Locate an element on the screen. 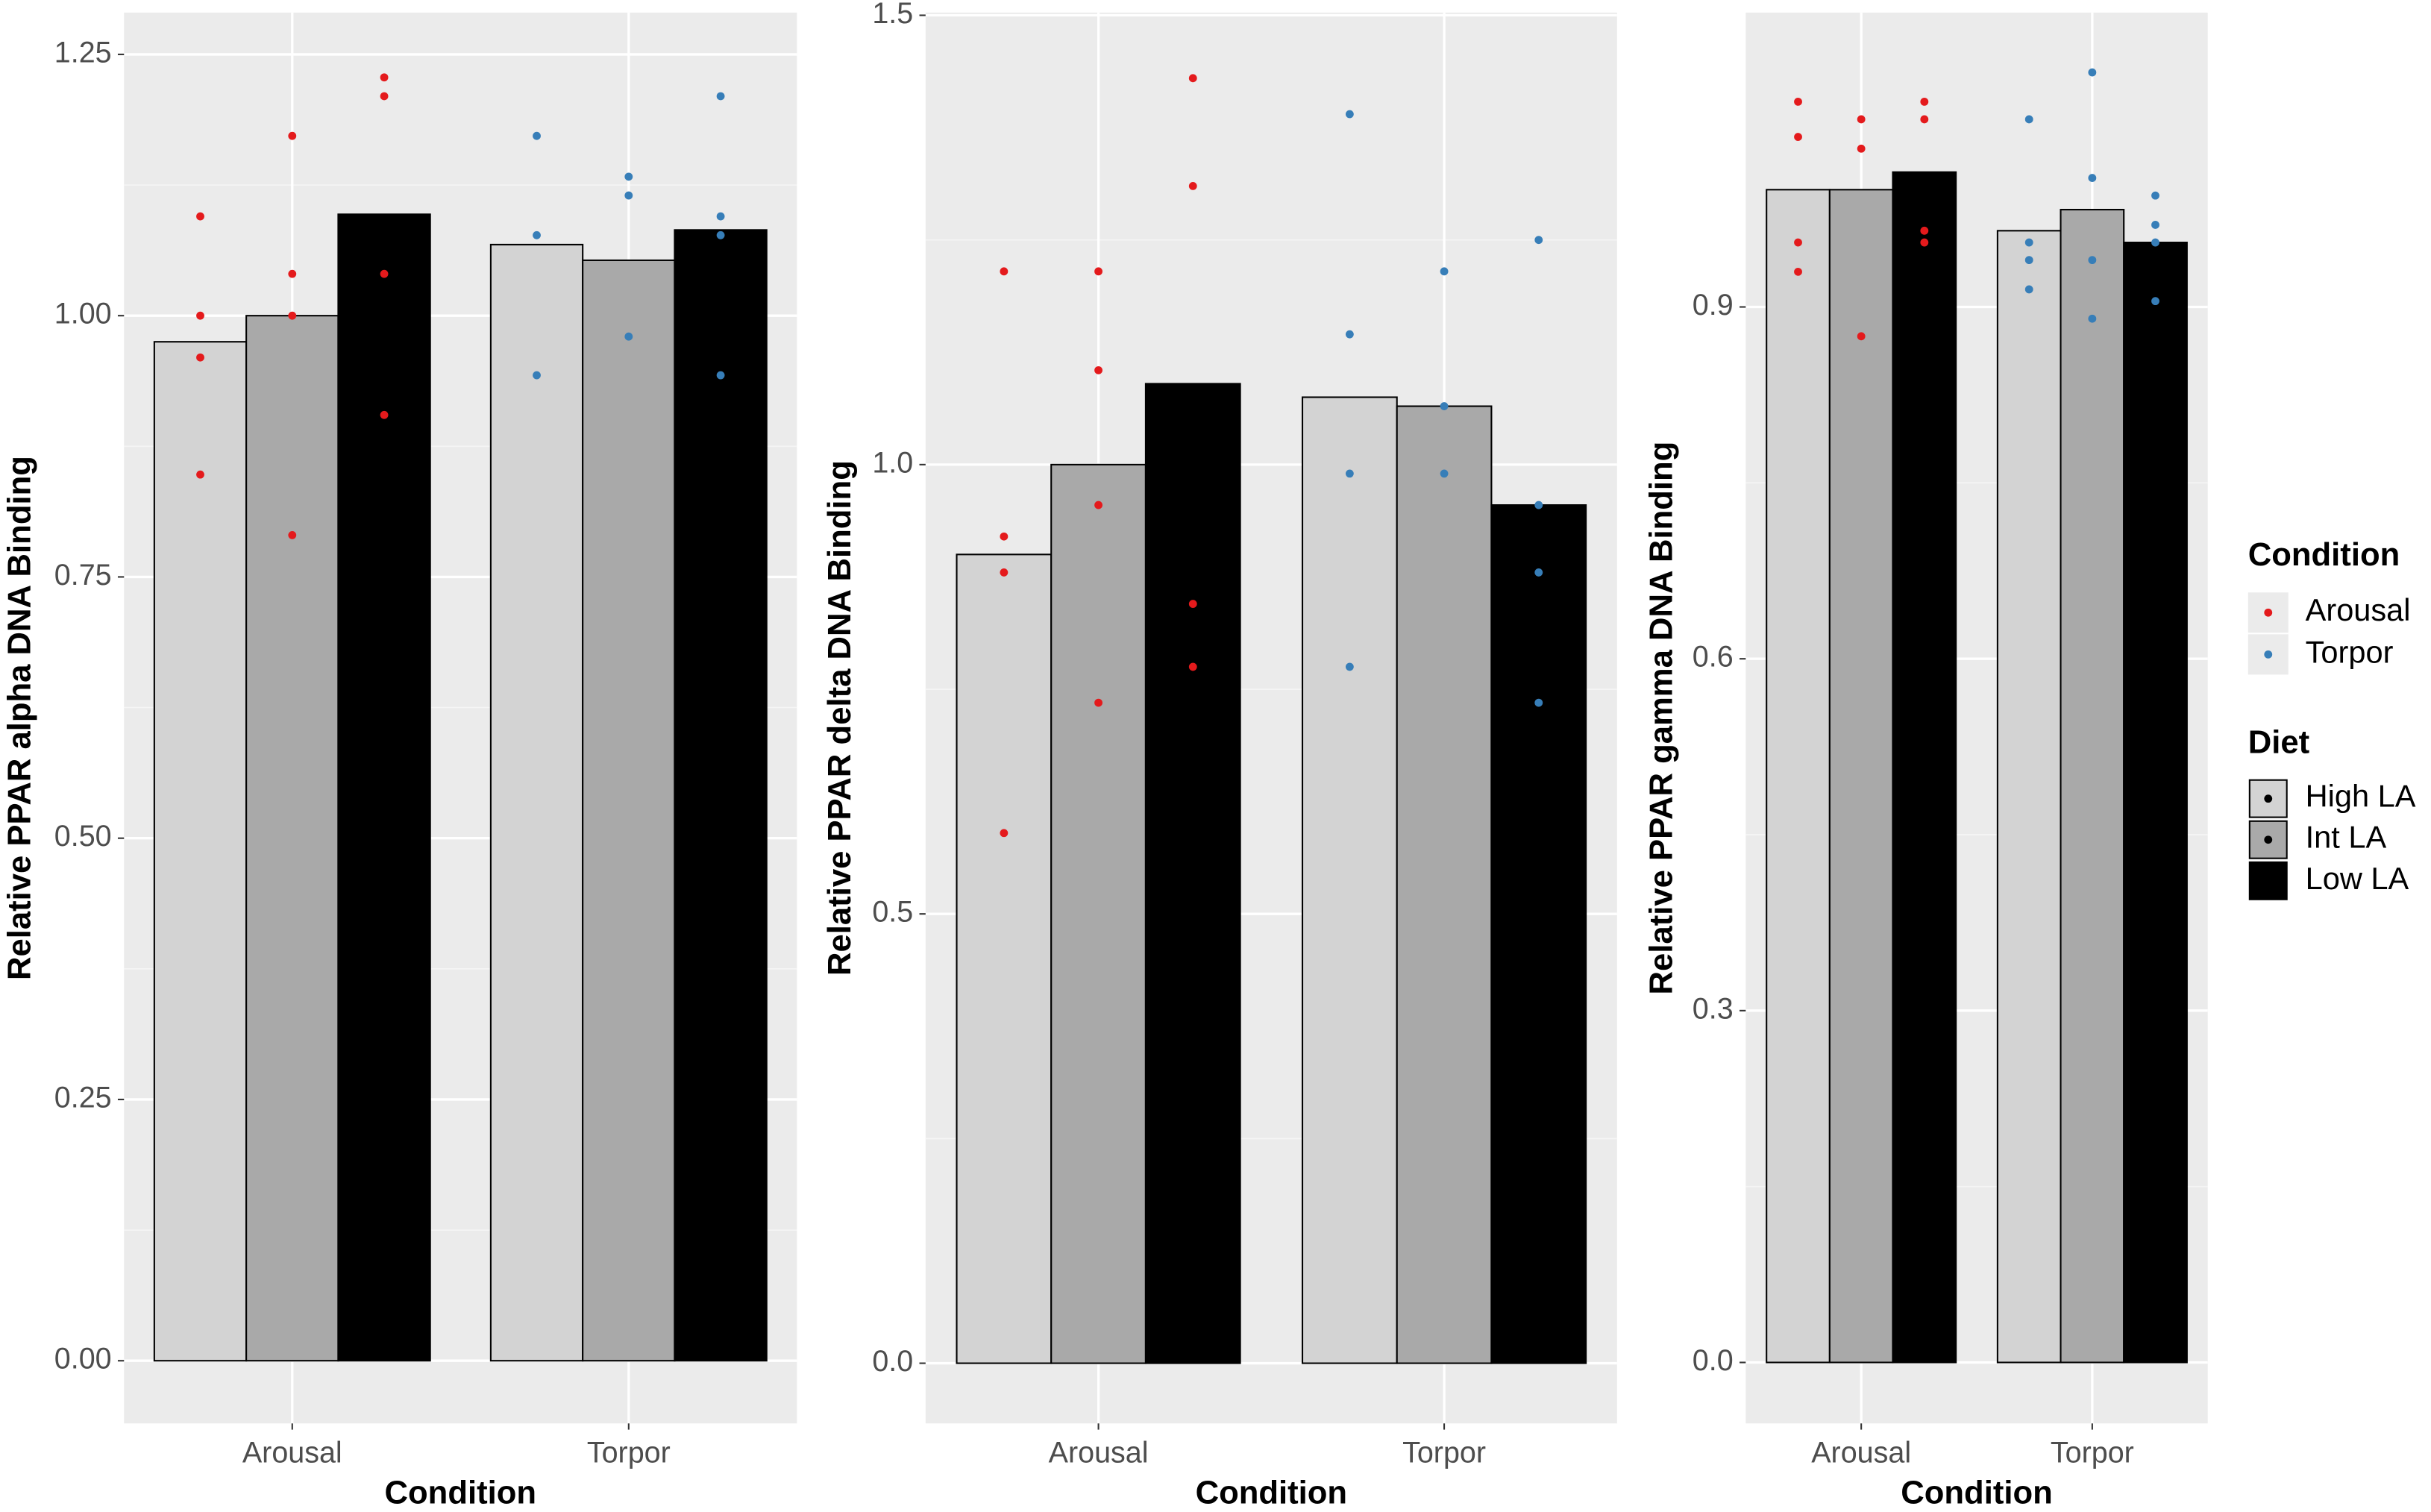 The image size is (2431, 1512). y-tick-label: 1.00 is located at coordinates (83, 314).